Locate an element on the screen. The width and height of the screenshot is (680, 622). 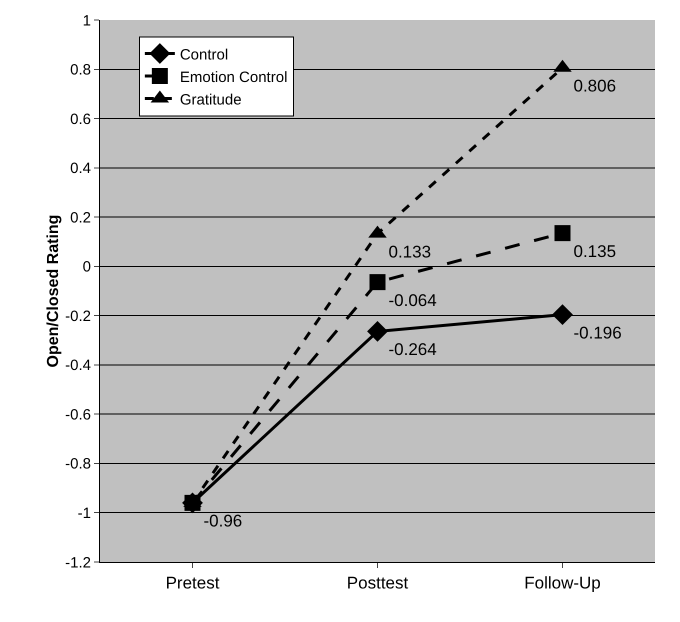
y-tick-label: -1 is located at coordinates (84, 513).